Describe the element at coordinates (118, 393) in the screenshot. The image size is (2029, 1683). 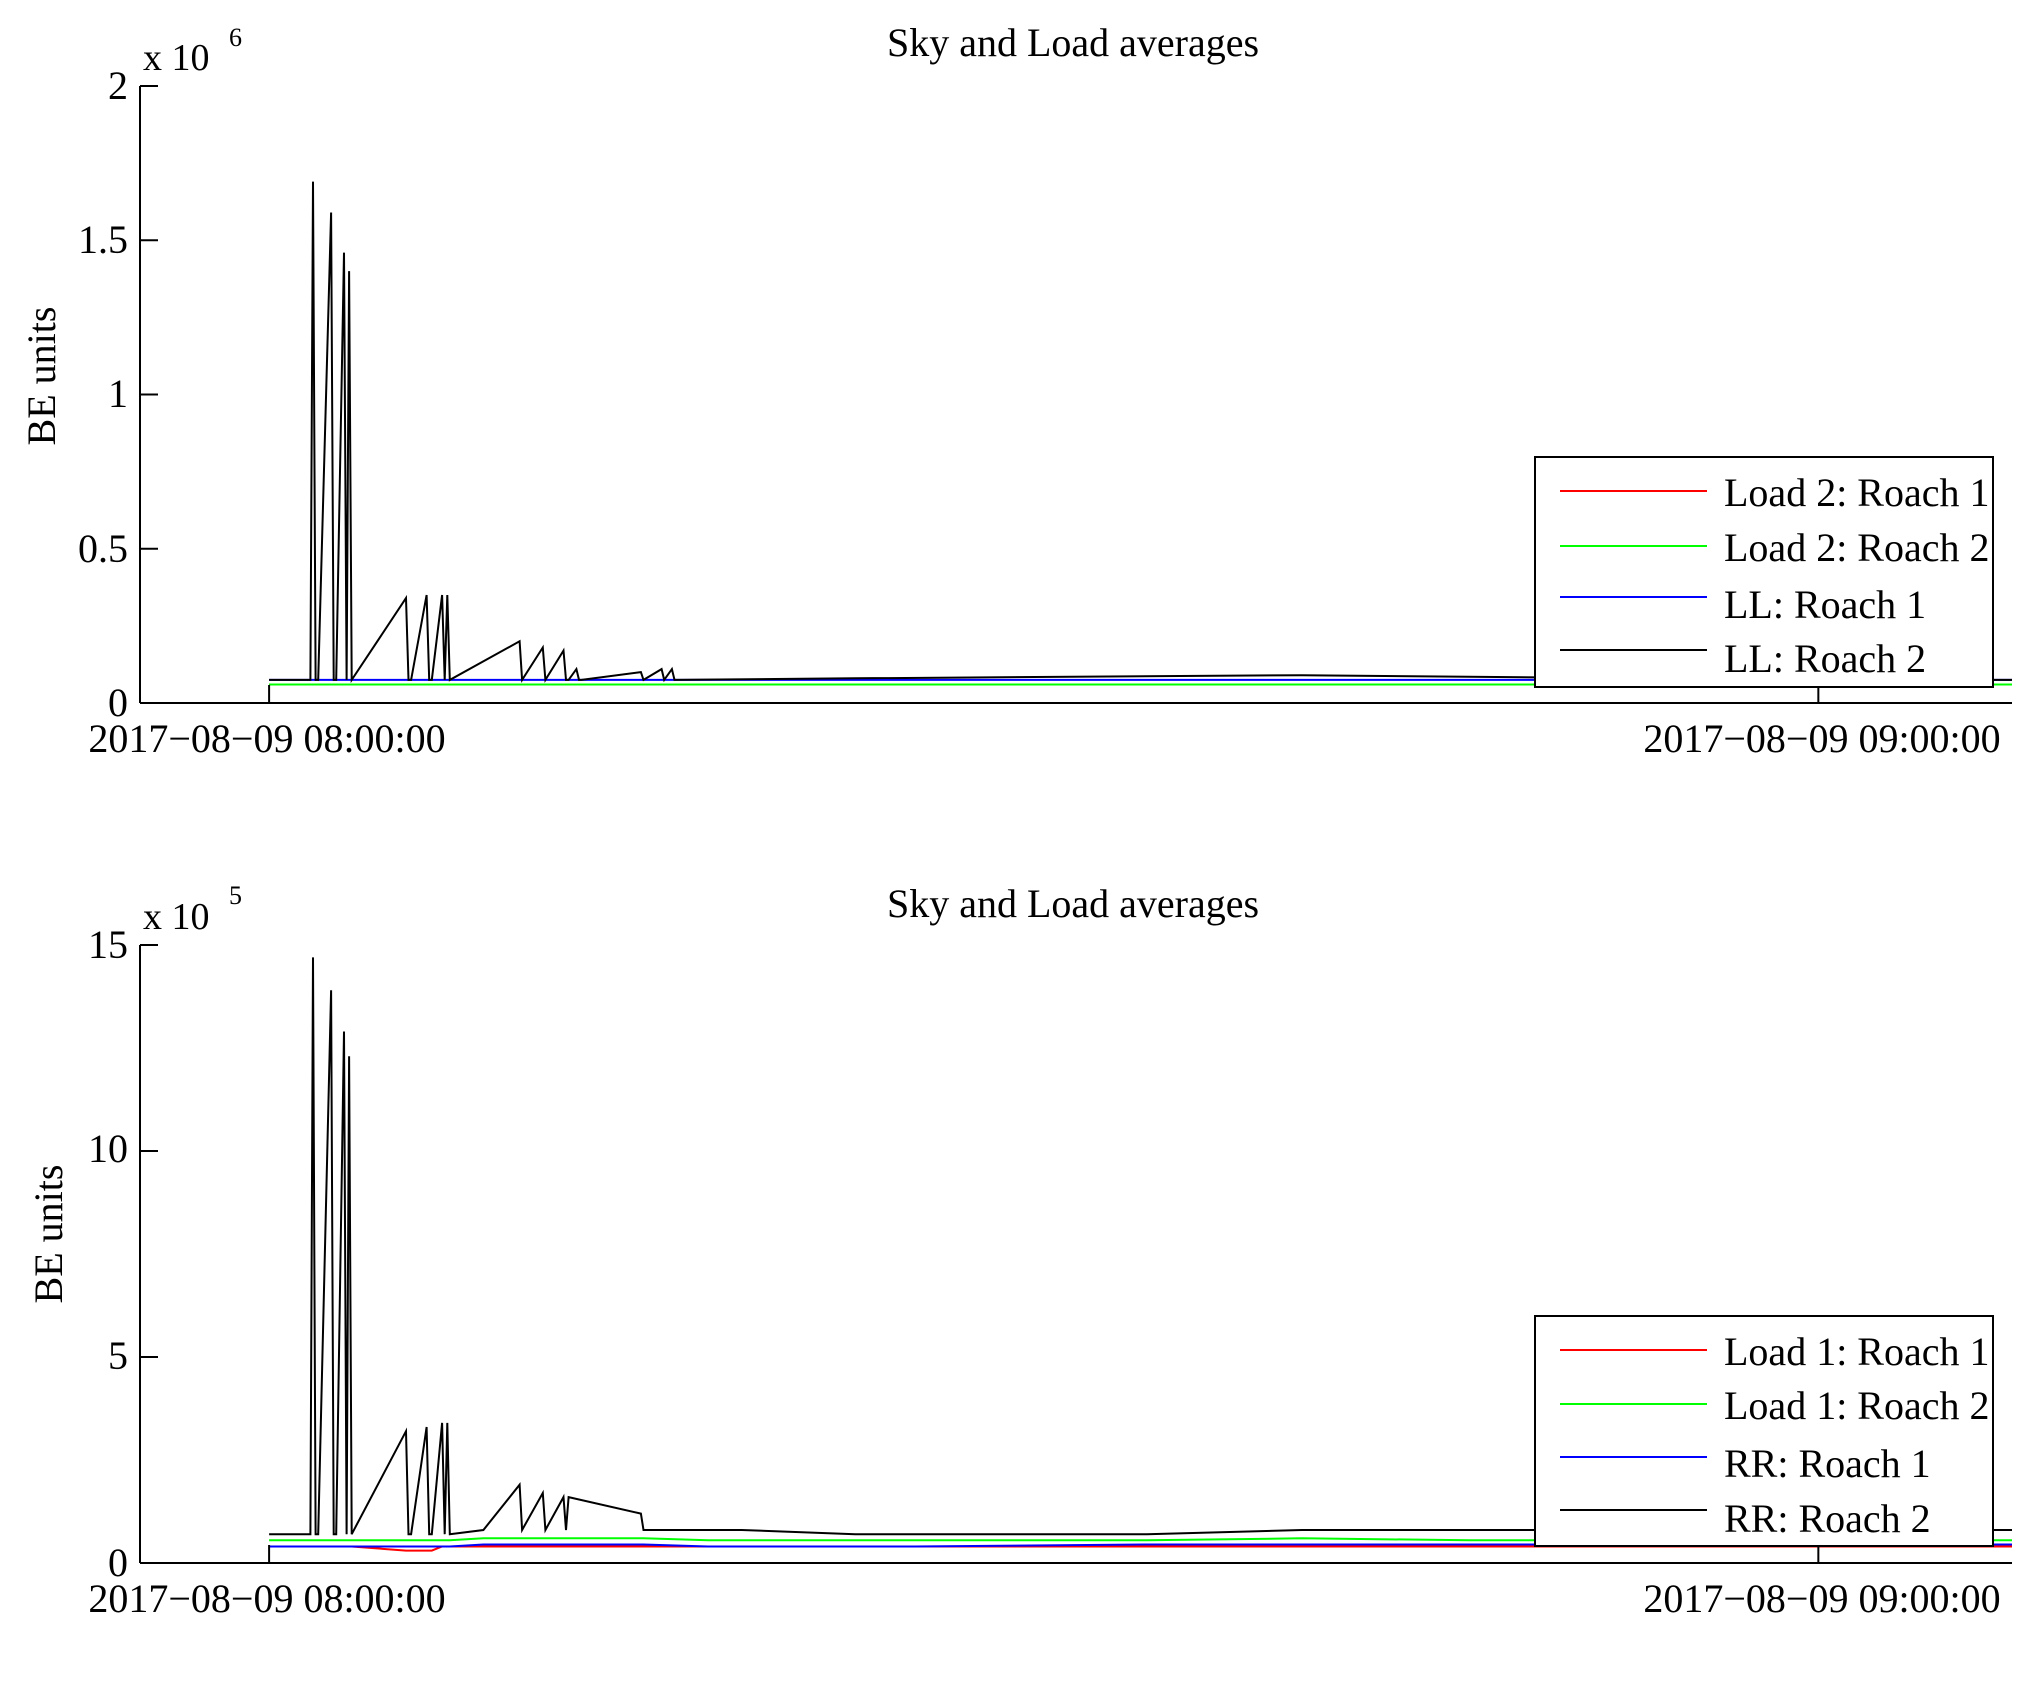
I see `chart-top-y-tick-label: 1` at that location.